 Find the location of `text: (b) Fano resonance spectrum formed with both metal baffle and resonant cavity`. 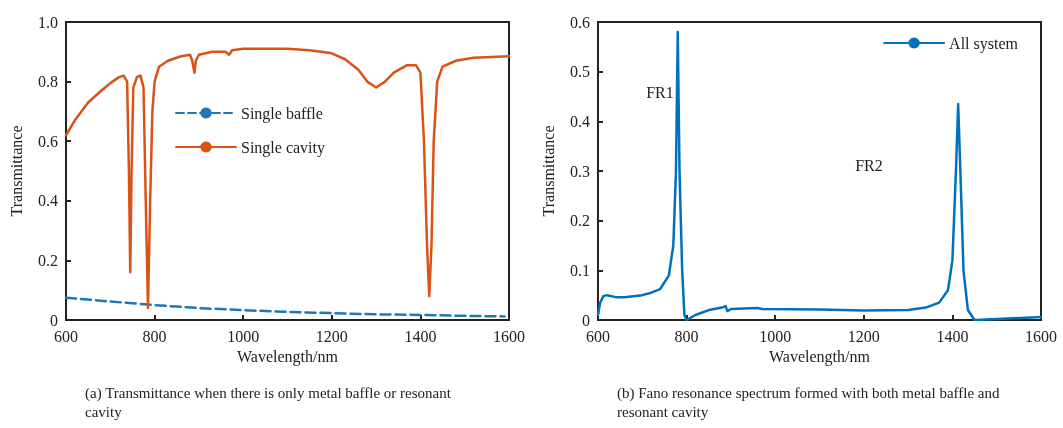

text: (b) Fano resonance spectrum formed with both metal baffle and resonant cavity is located at coordinates (810, 402).